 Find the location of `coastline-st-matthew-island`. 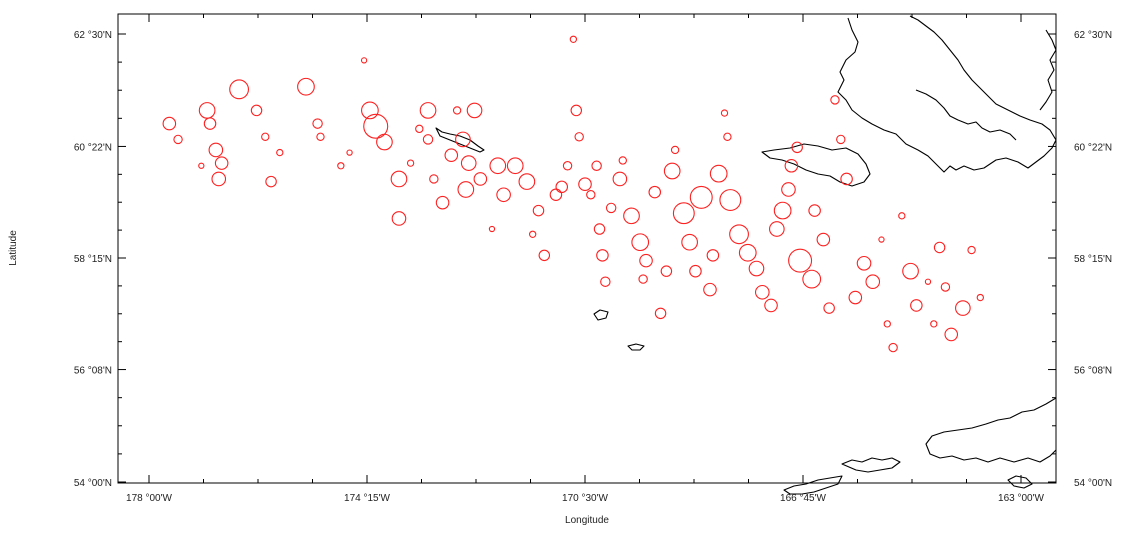

coastline-st-matthew-island is located at coordinates (460, 140).